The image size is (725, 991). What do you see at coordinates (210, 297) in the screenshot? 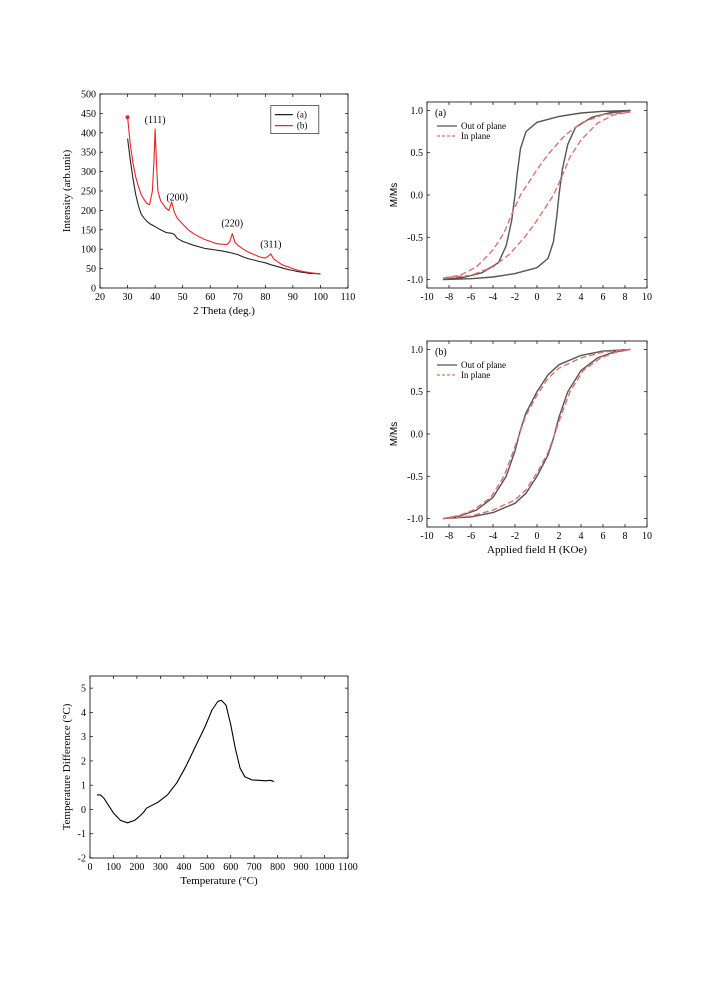
I see `x-tick-label: 60` at bounding box center [210, 297].